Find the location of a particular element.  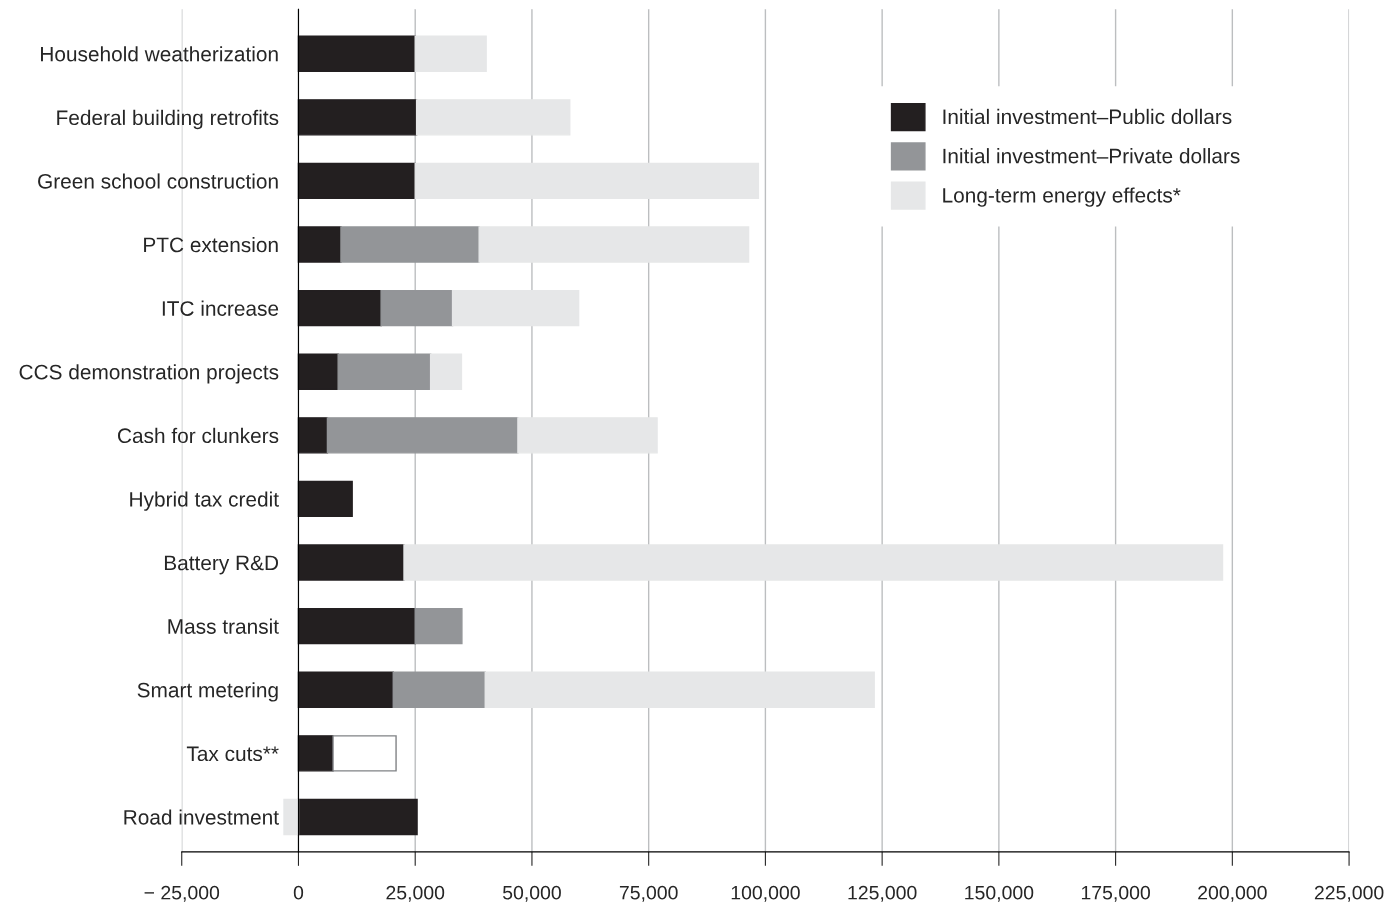

y-tick-label: Road investment is located at coordinates (201, 817).